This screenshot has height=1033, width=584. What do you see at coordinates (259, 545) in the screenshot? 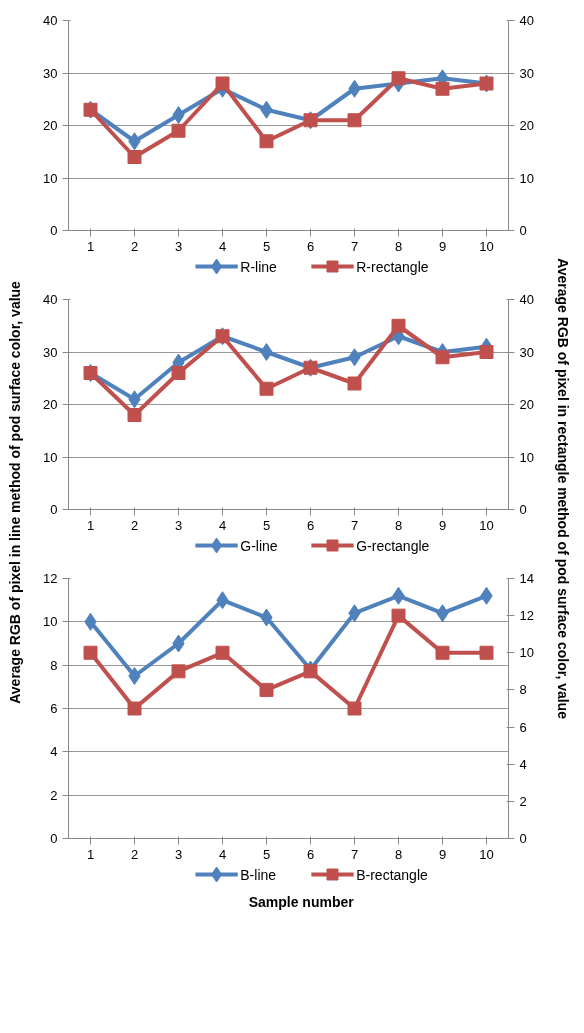
I see `legend-label: G-line` at bounding box center [259, 545].